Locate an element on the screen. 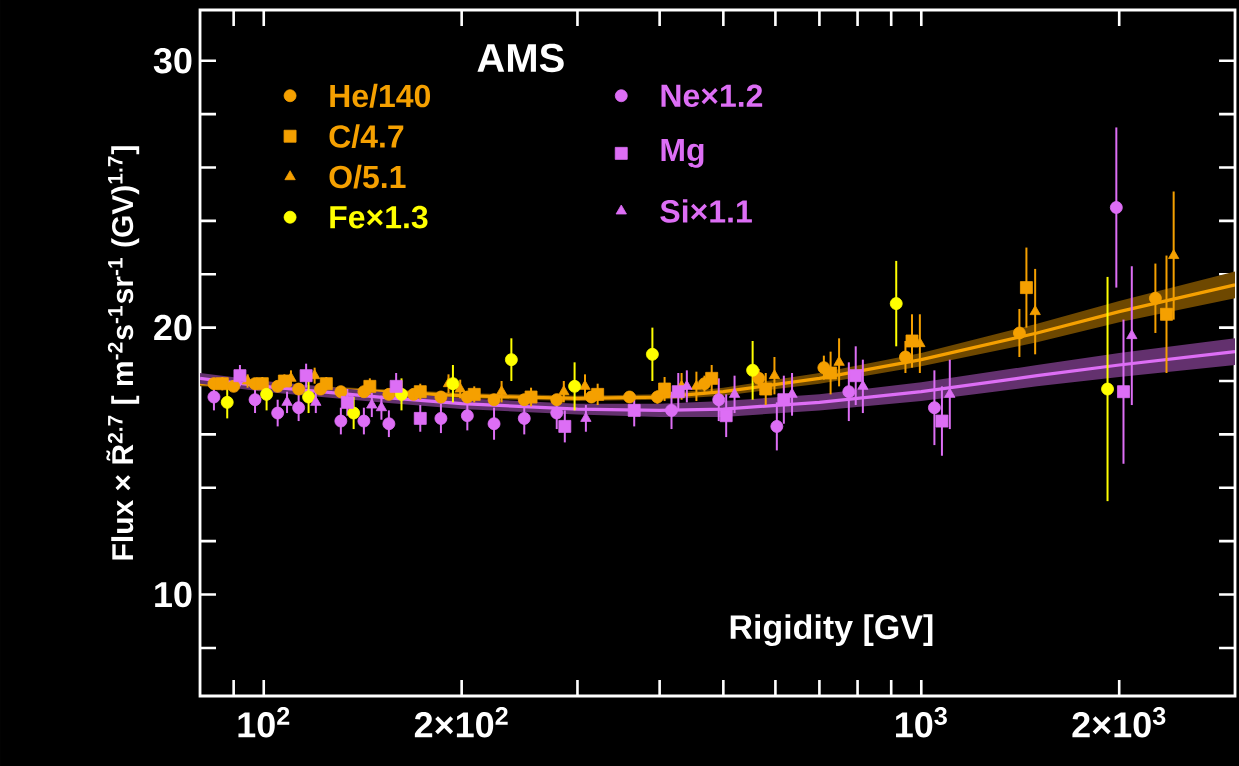 This screenshot has height=766, width=1239. legend-label: O/5.1 is located at coordinates (367, 176).